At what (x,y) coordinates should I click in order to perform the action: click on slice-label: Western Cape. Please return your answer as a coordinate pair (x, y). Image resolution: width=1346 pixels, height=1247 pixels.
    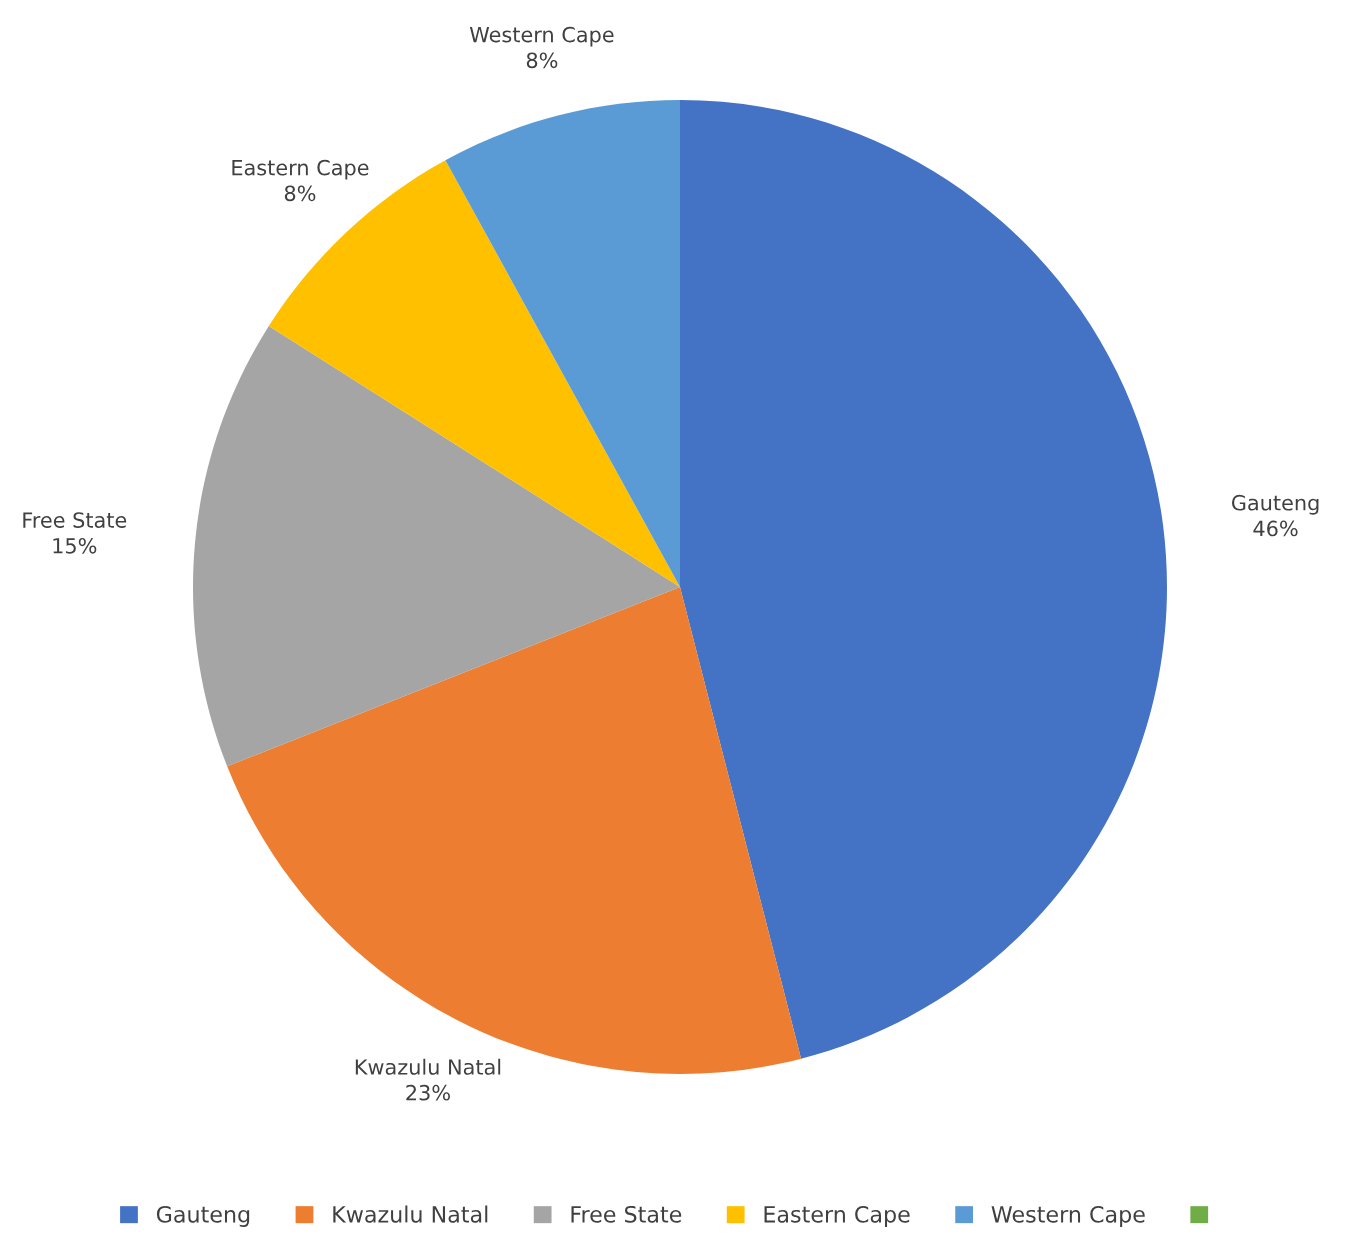
    Looking at the image, I should click on (541, 36).